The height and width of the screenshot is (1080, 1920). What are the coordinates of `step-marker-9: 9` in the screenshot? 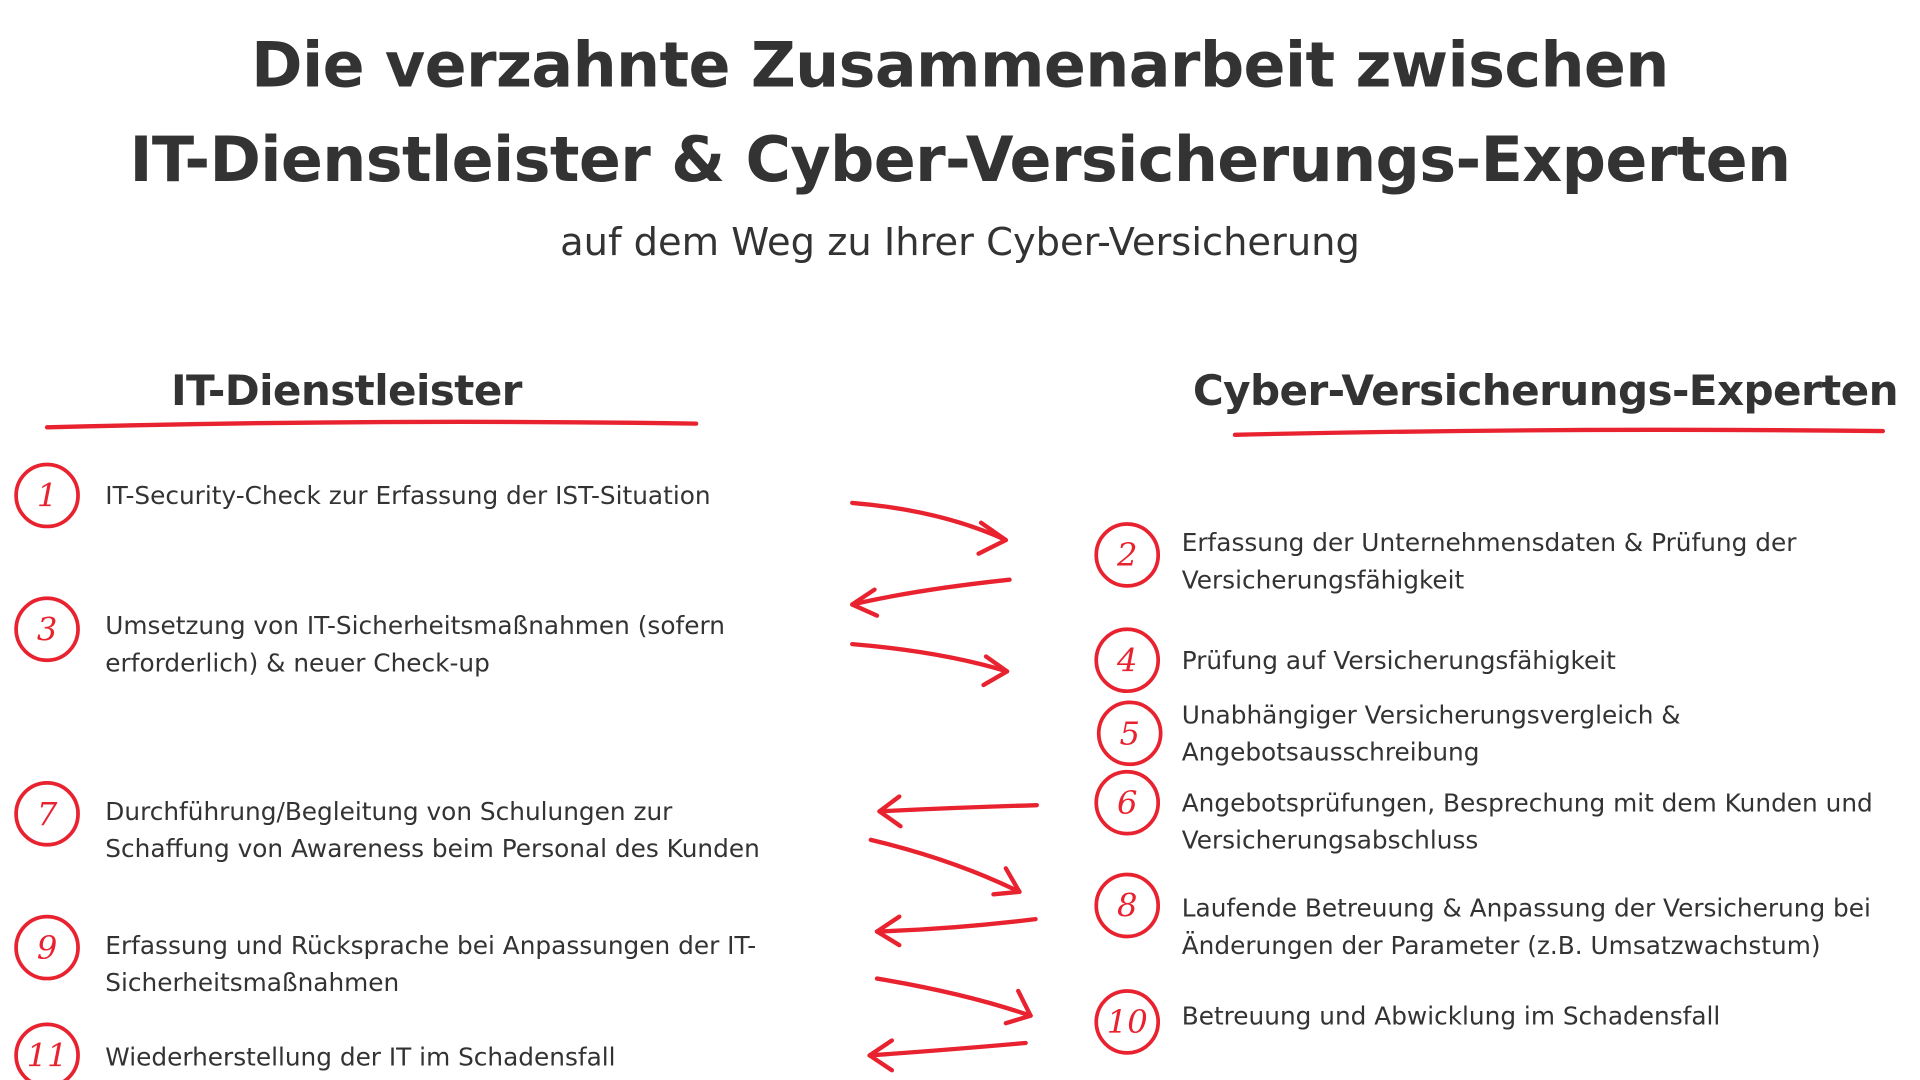 It's located at (47, 947).